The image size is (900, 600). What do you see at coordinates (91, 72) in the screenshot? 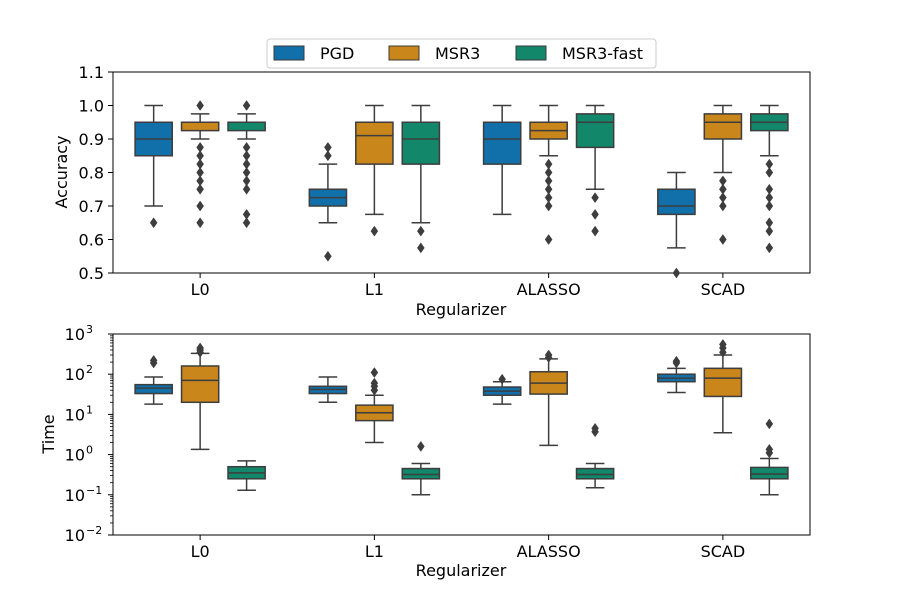
I see `accuracy-y-tick-label: 1.1` at bounding box center [91, 72].